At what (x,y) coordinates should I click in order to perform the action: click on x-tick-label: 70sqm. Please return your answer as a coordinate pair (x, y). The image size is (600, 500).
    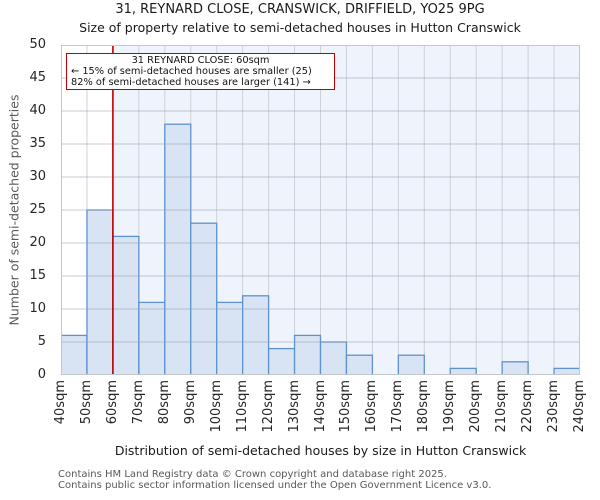
    Looking at the image, I should click on (138, 402).